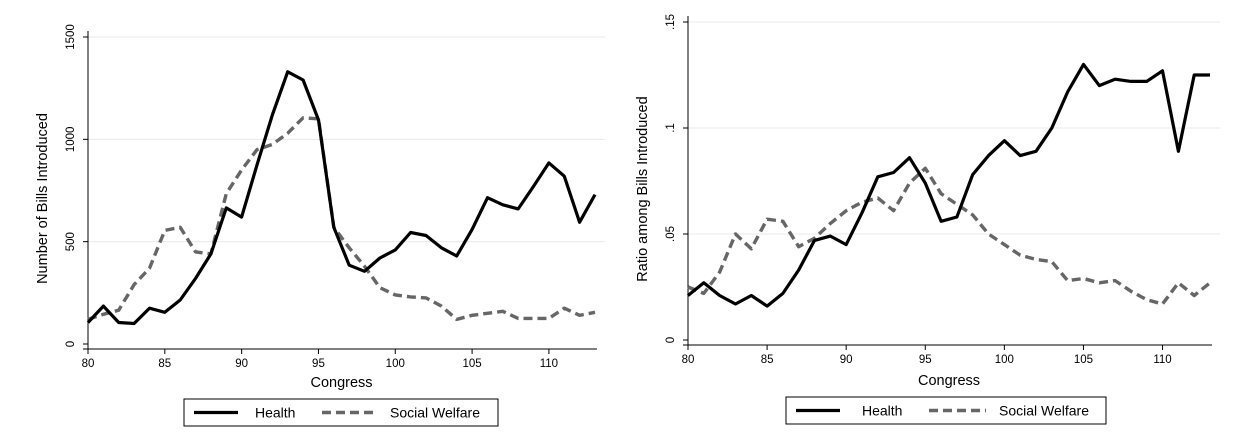 The image size is (1239, 434). I want to click on y-tick-label: 1000, so click(71, 140).